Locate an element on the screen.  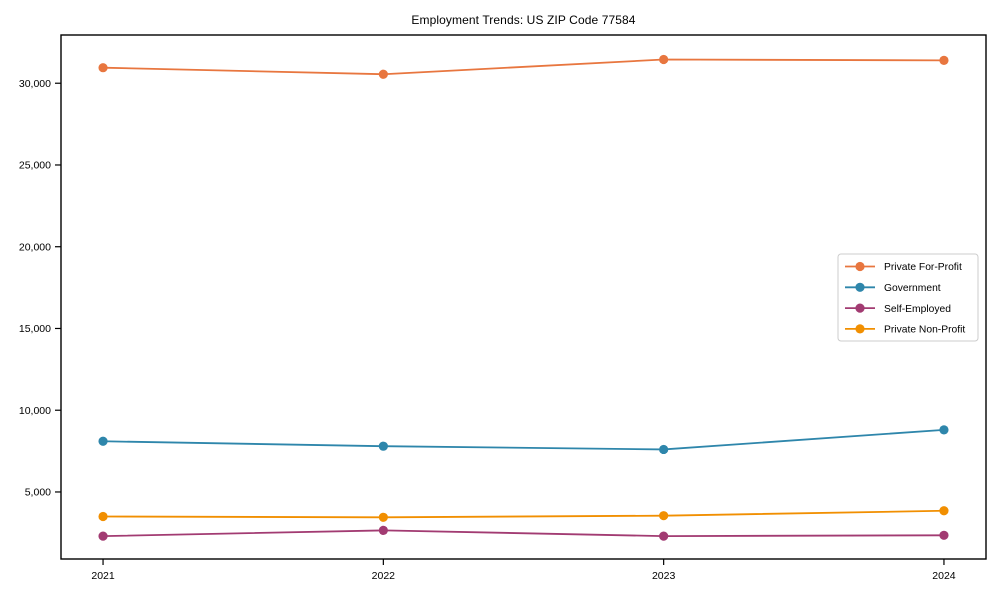
data-point-self-employed-2024 is located at coordinates (944, 535).